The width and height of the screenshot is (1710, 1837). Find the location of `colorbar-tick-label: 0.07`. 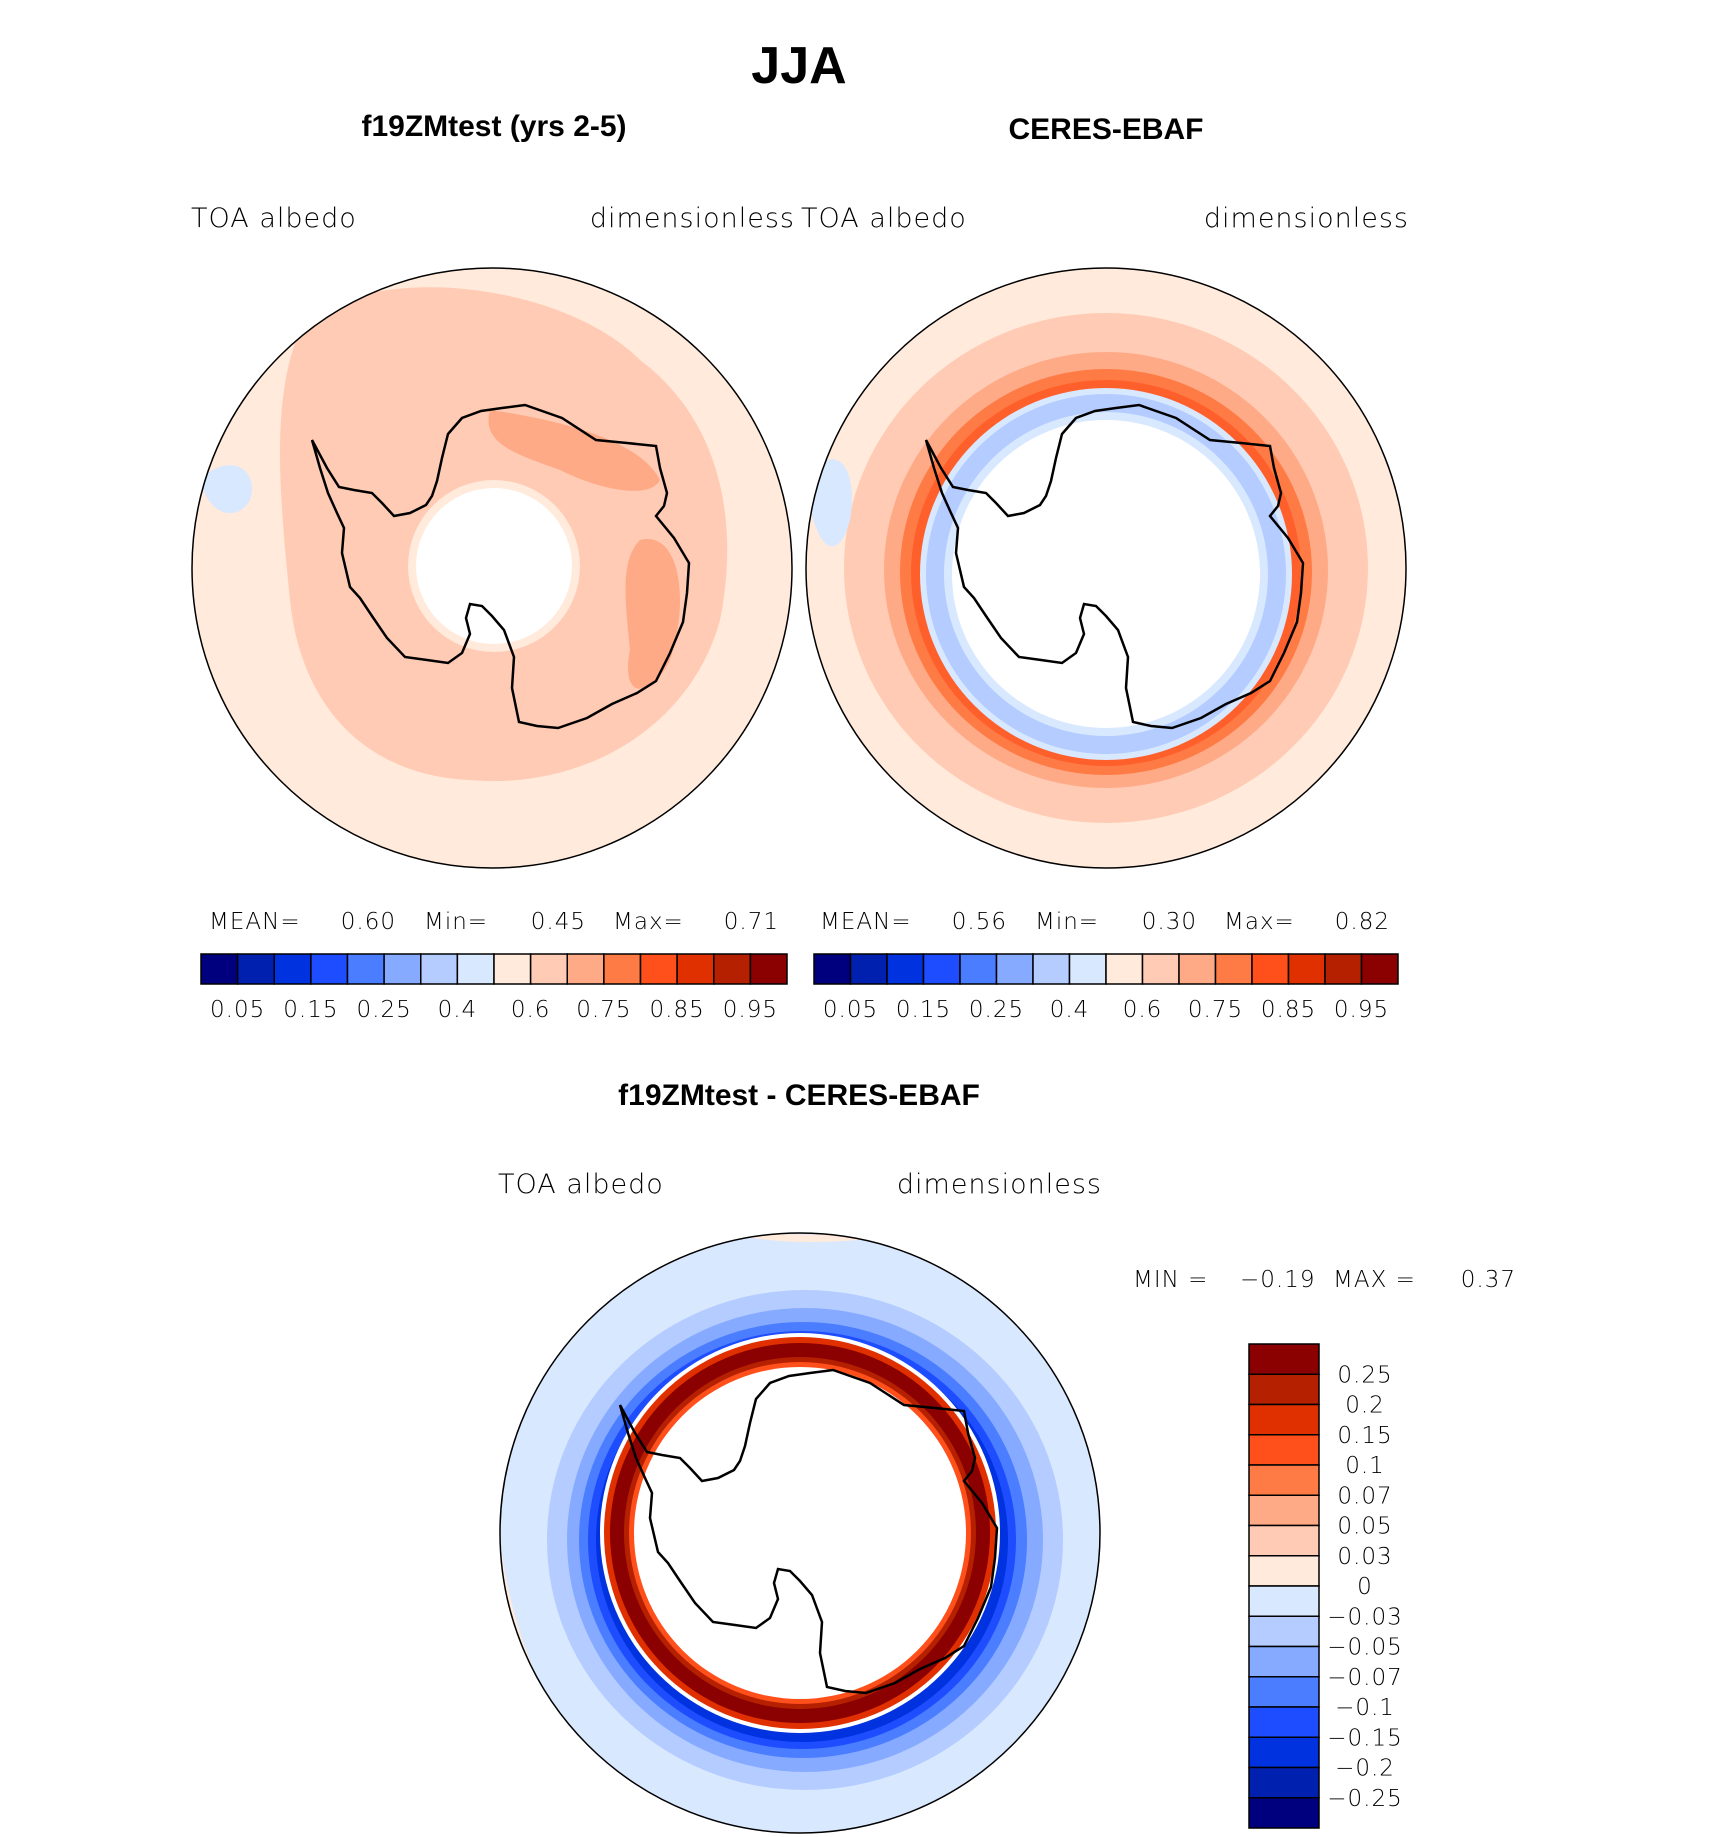

colorbar-tick-label: 0.07 is located at coordinates (1364, 1496).